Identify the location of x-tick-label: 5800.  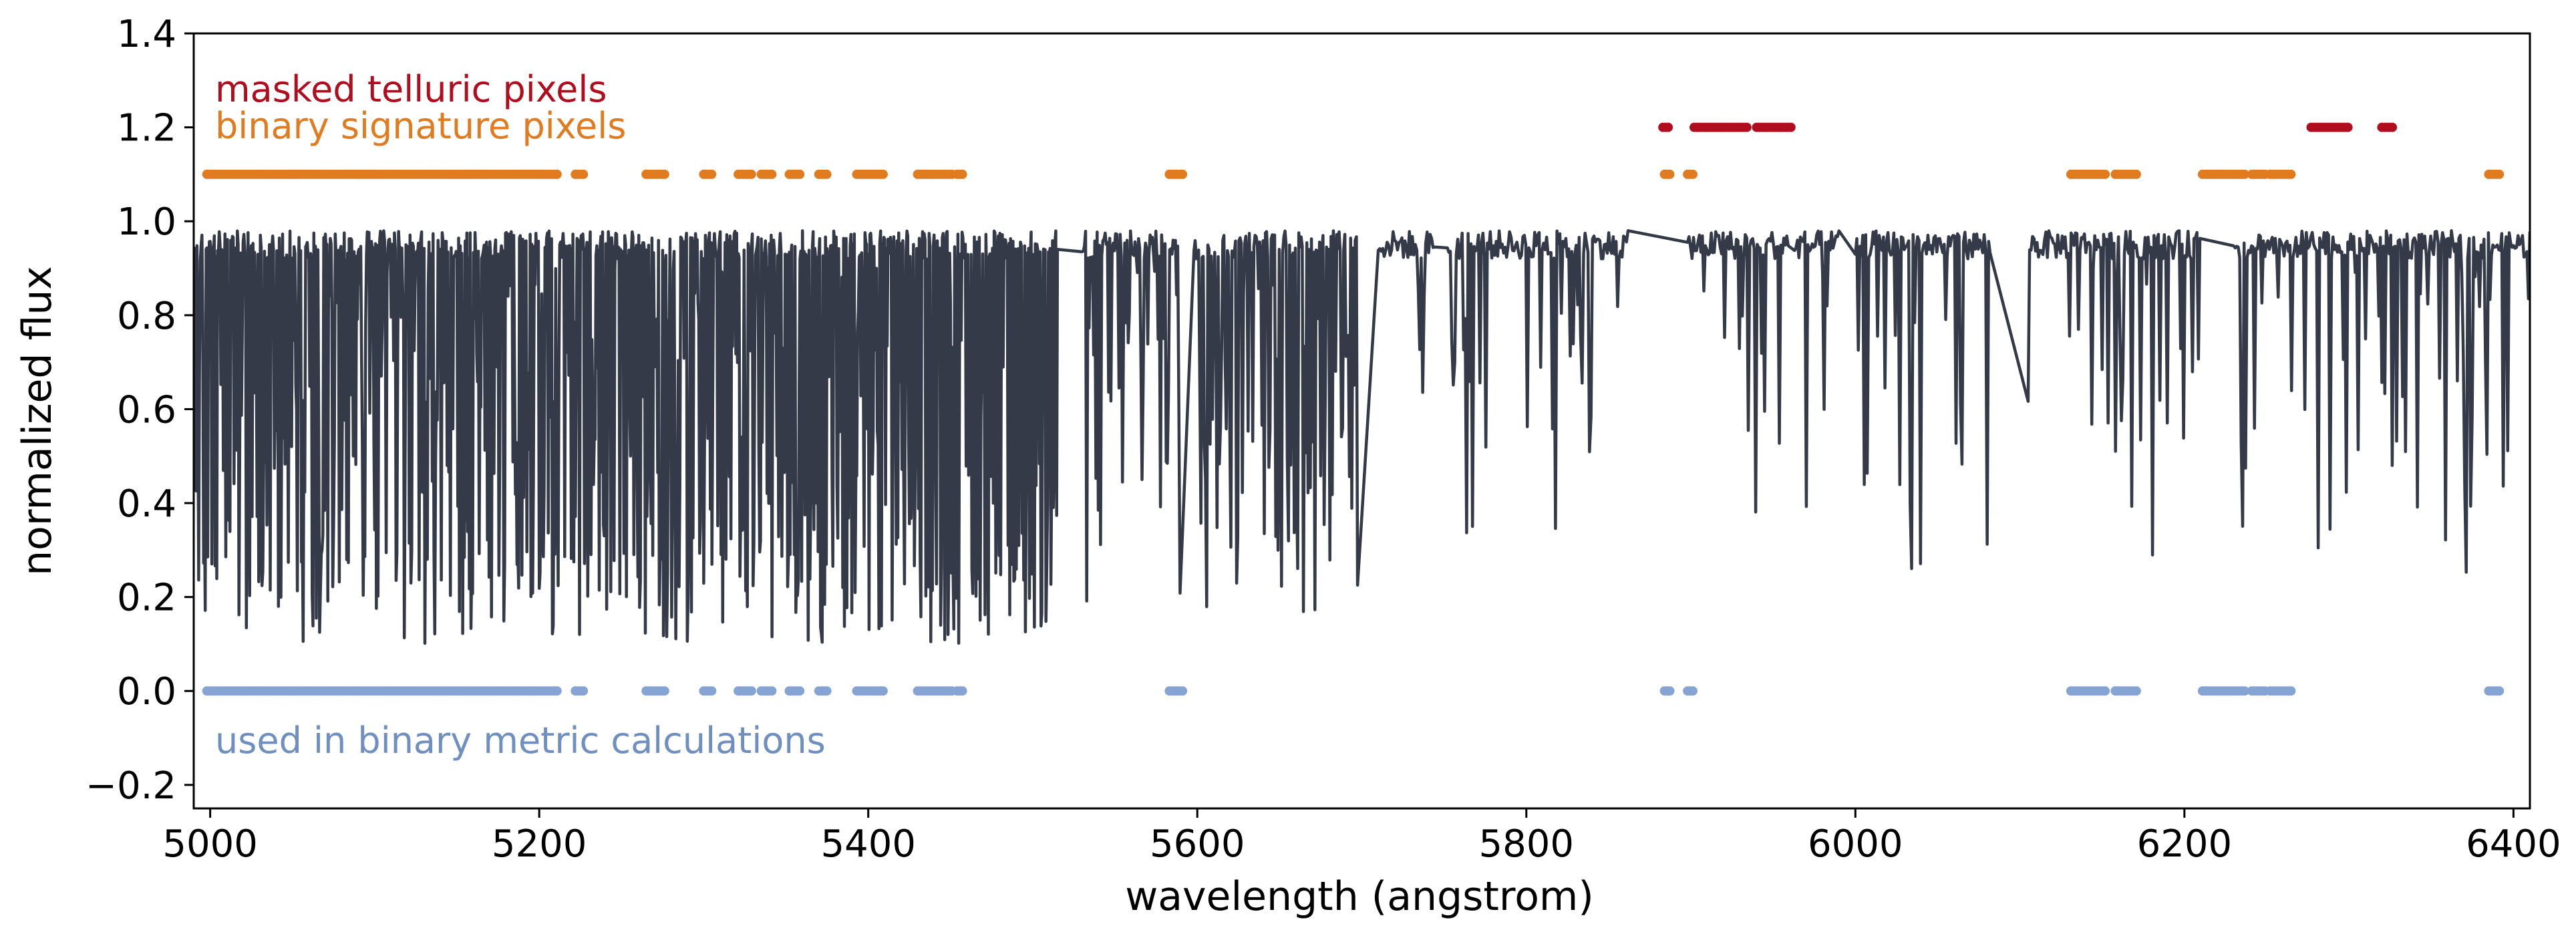
(1527, 844).